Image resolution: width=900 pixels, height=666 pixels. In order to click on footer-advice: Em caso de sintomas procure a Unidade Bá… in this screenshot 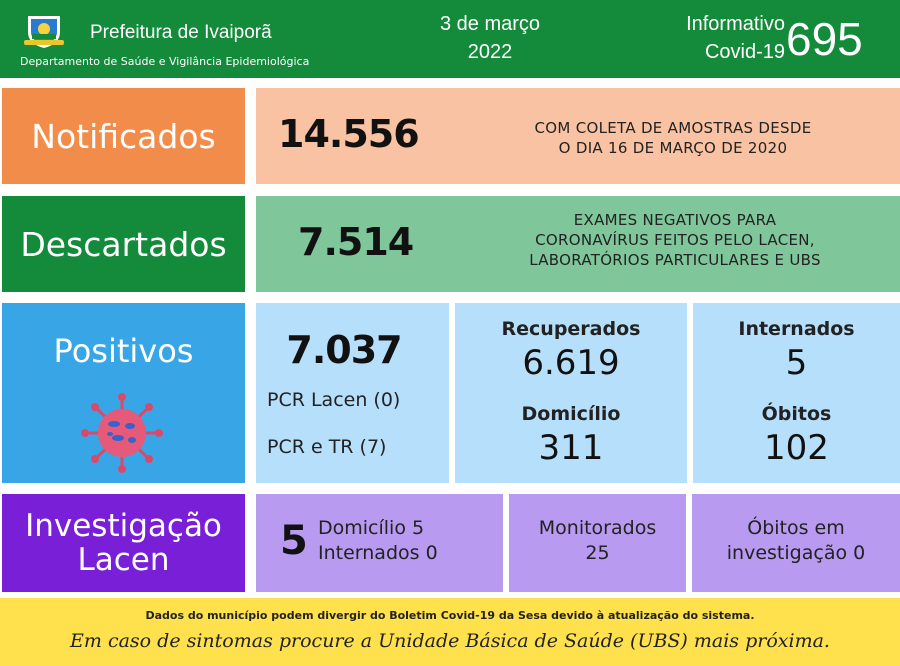, I will do `click(450, 641)`.